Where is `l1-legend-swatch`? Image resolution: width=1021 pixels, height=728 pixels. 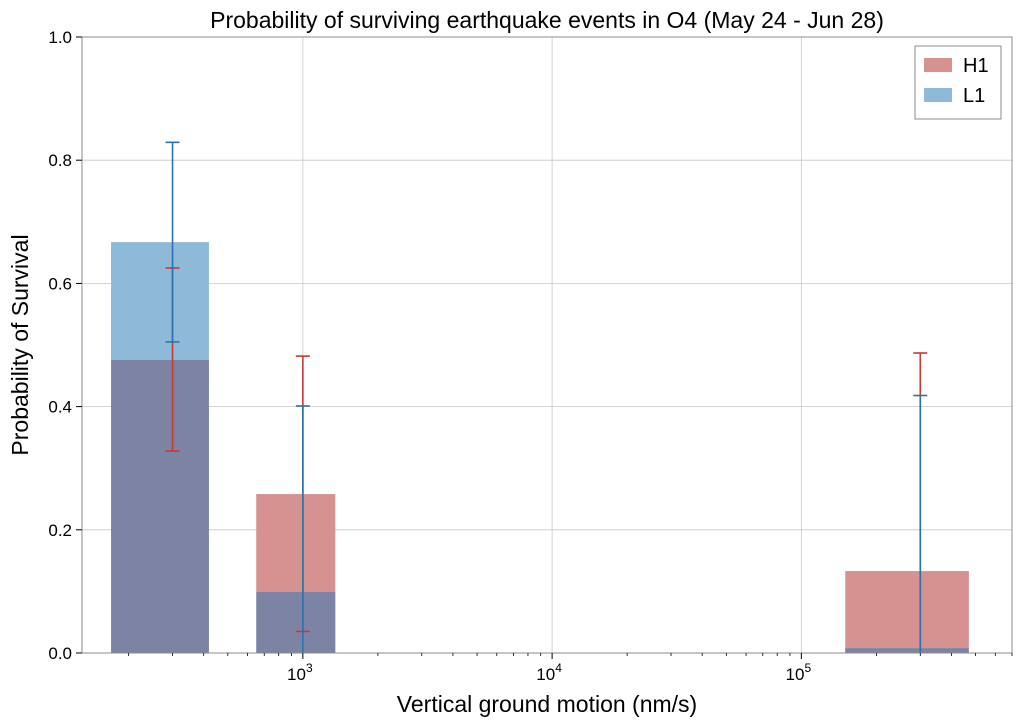
l1-legend-swatch is located at coordinates (938, 95).